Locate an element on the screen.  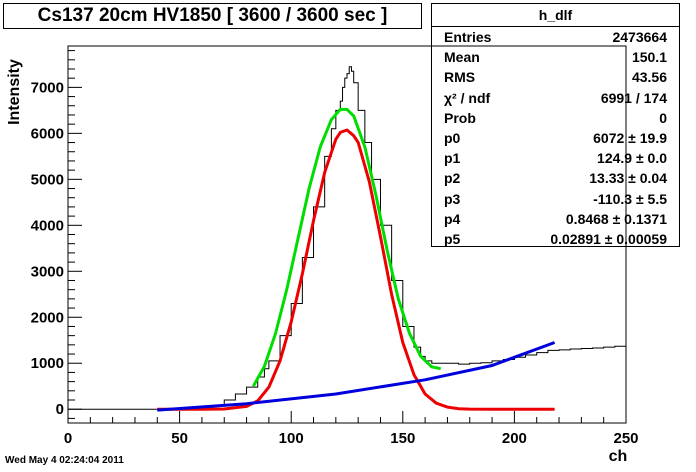
stats-key: p5 is located at coordinates (452, 238).